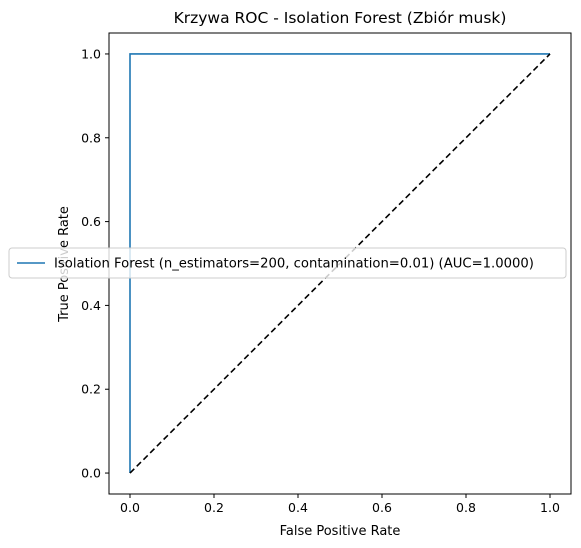 Image resolution: width=581 pixels, height=548 pixels. What do you see at coordinates (550, 507) in the screenshot?
I see `x-tick-label: 1.0` at bounding box center [550, 507].